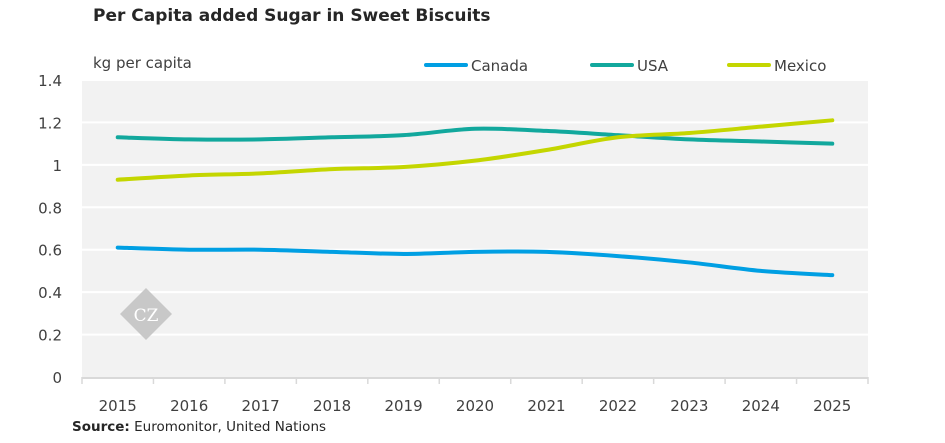  What do you see at coordinates (101, 427) in the screenshot?
I see `source-label: Source:` at bounding box center [101, 427].